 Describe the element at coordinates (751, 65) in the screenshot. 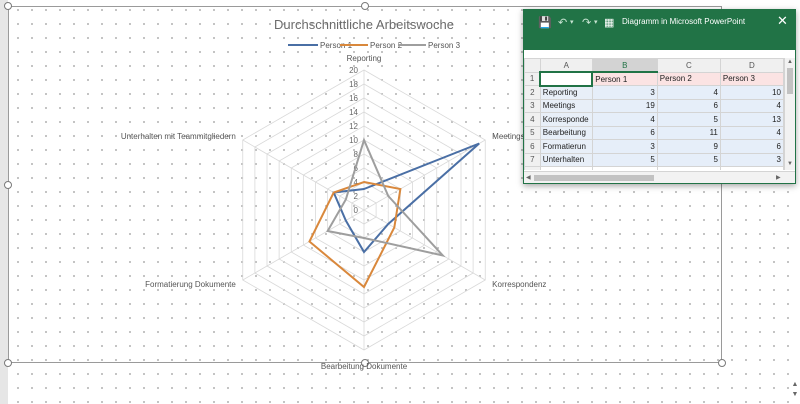

I see `column-header-d: D` at that location.